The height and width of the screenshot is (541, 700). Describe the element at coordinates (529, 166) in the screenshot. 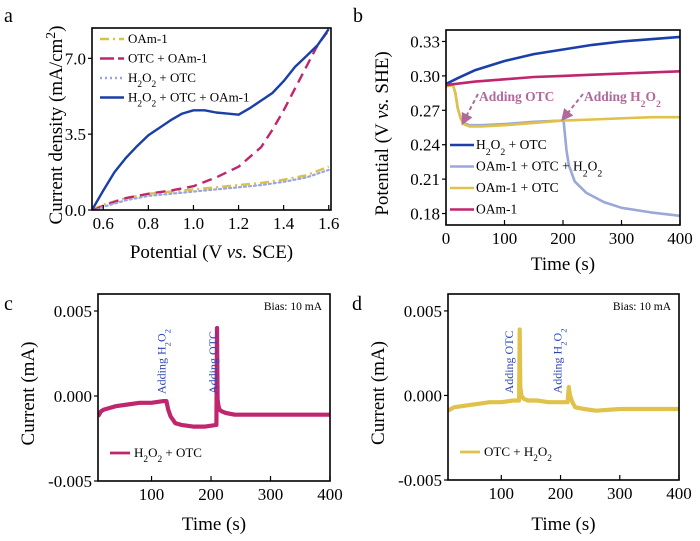

I see `legend-label-part: OAm-1 + OTC + H` at that location.